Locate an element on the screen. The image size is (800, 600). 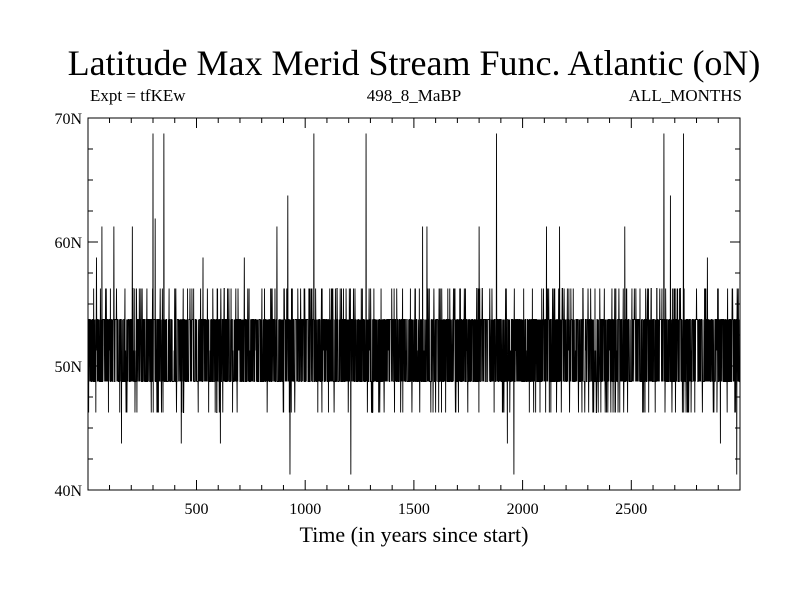
x-tick-label: 1500 is located at coordinates (414, 509).